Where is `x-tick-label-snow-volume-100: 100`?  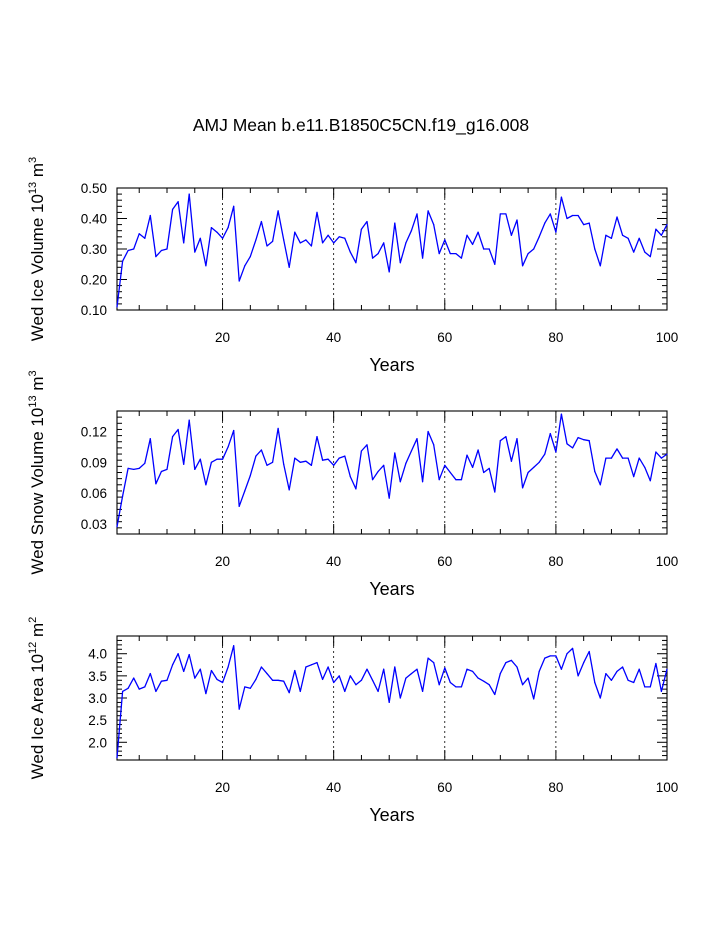 x-tick-label-snow-volume-100: 100 is located at coordinates (667, 561).